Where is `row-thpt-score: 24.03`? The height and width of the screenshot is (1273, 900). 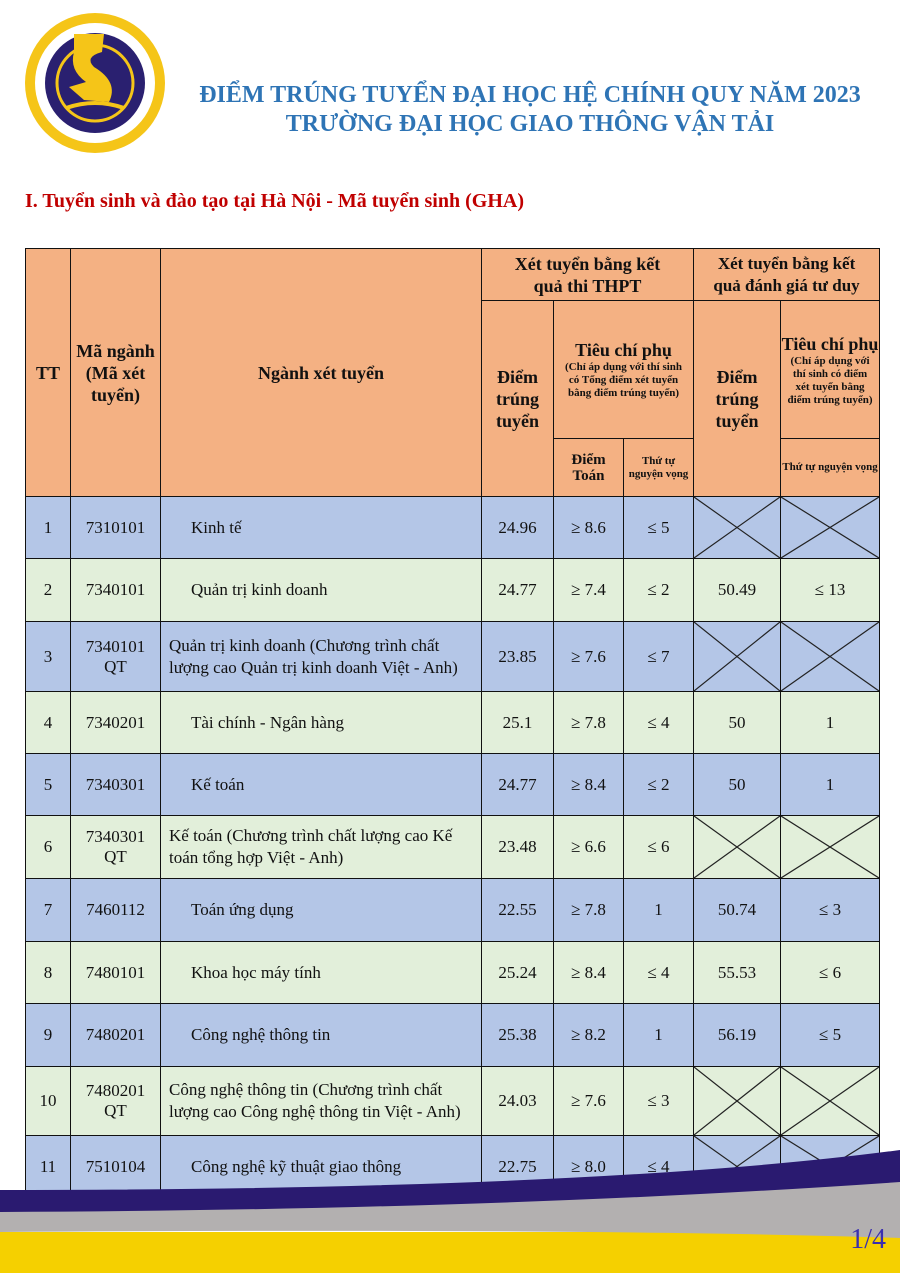 row-thpt-score: 24.03 is located at coordinates (517, 1101).